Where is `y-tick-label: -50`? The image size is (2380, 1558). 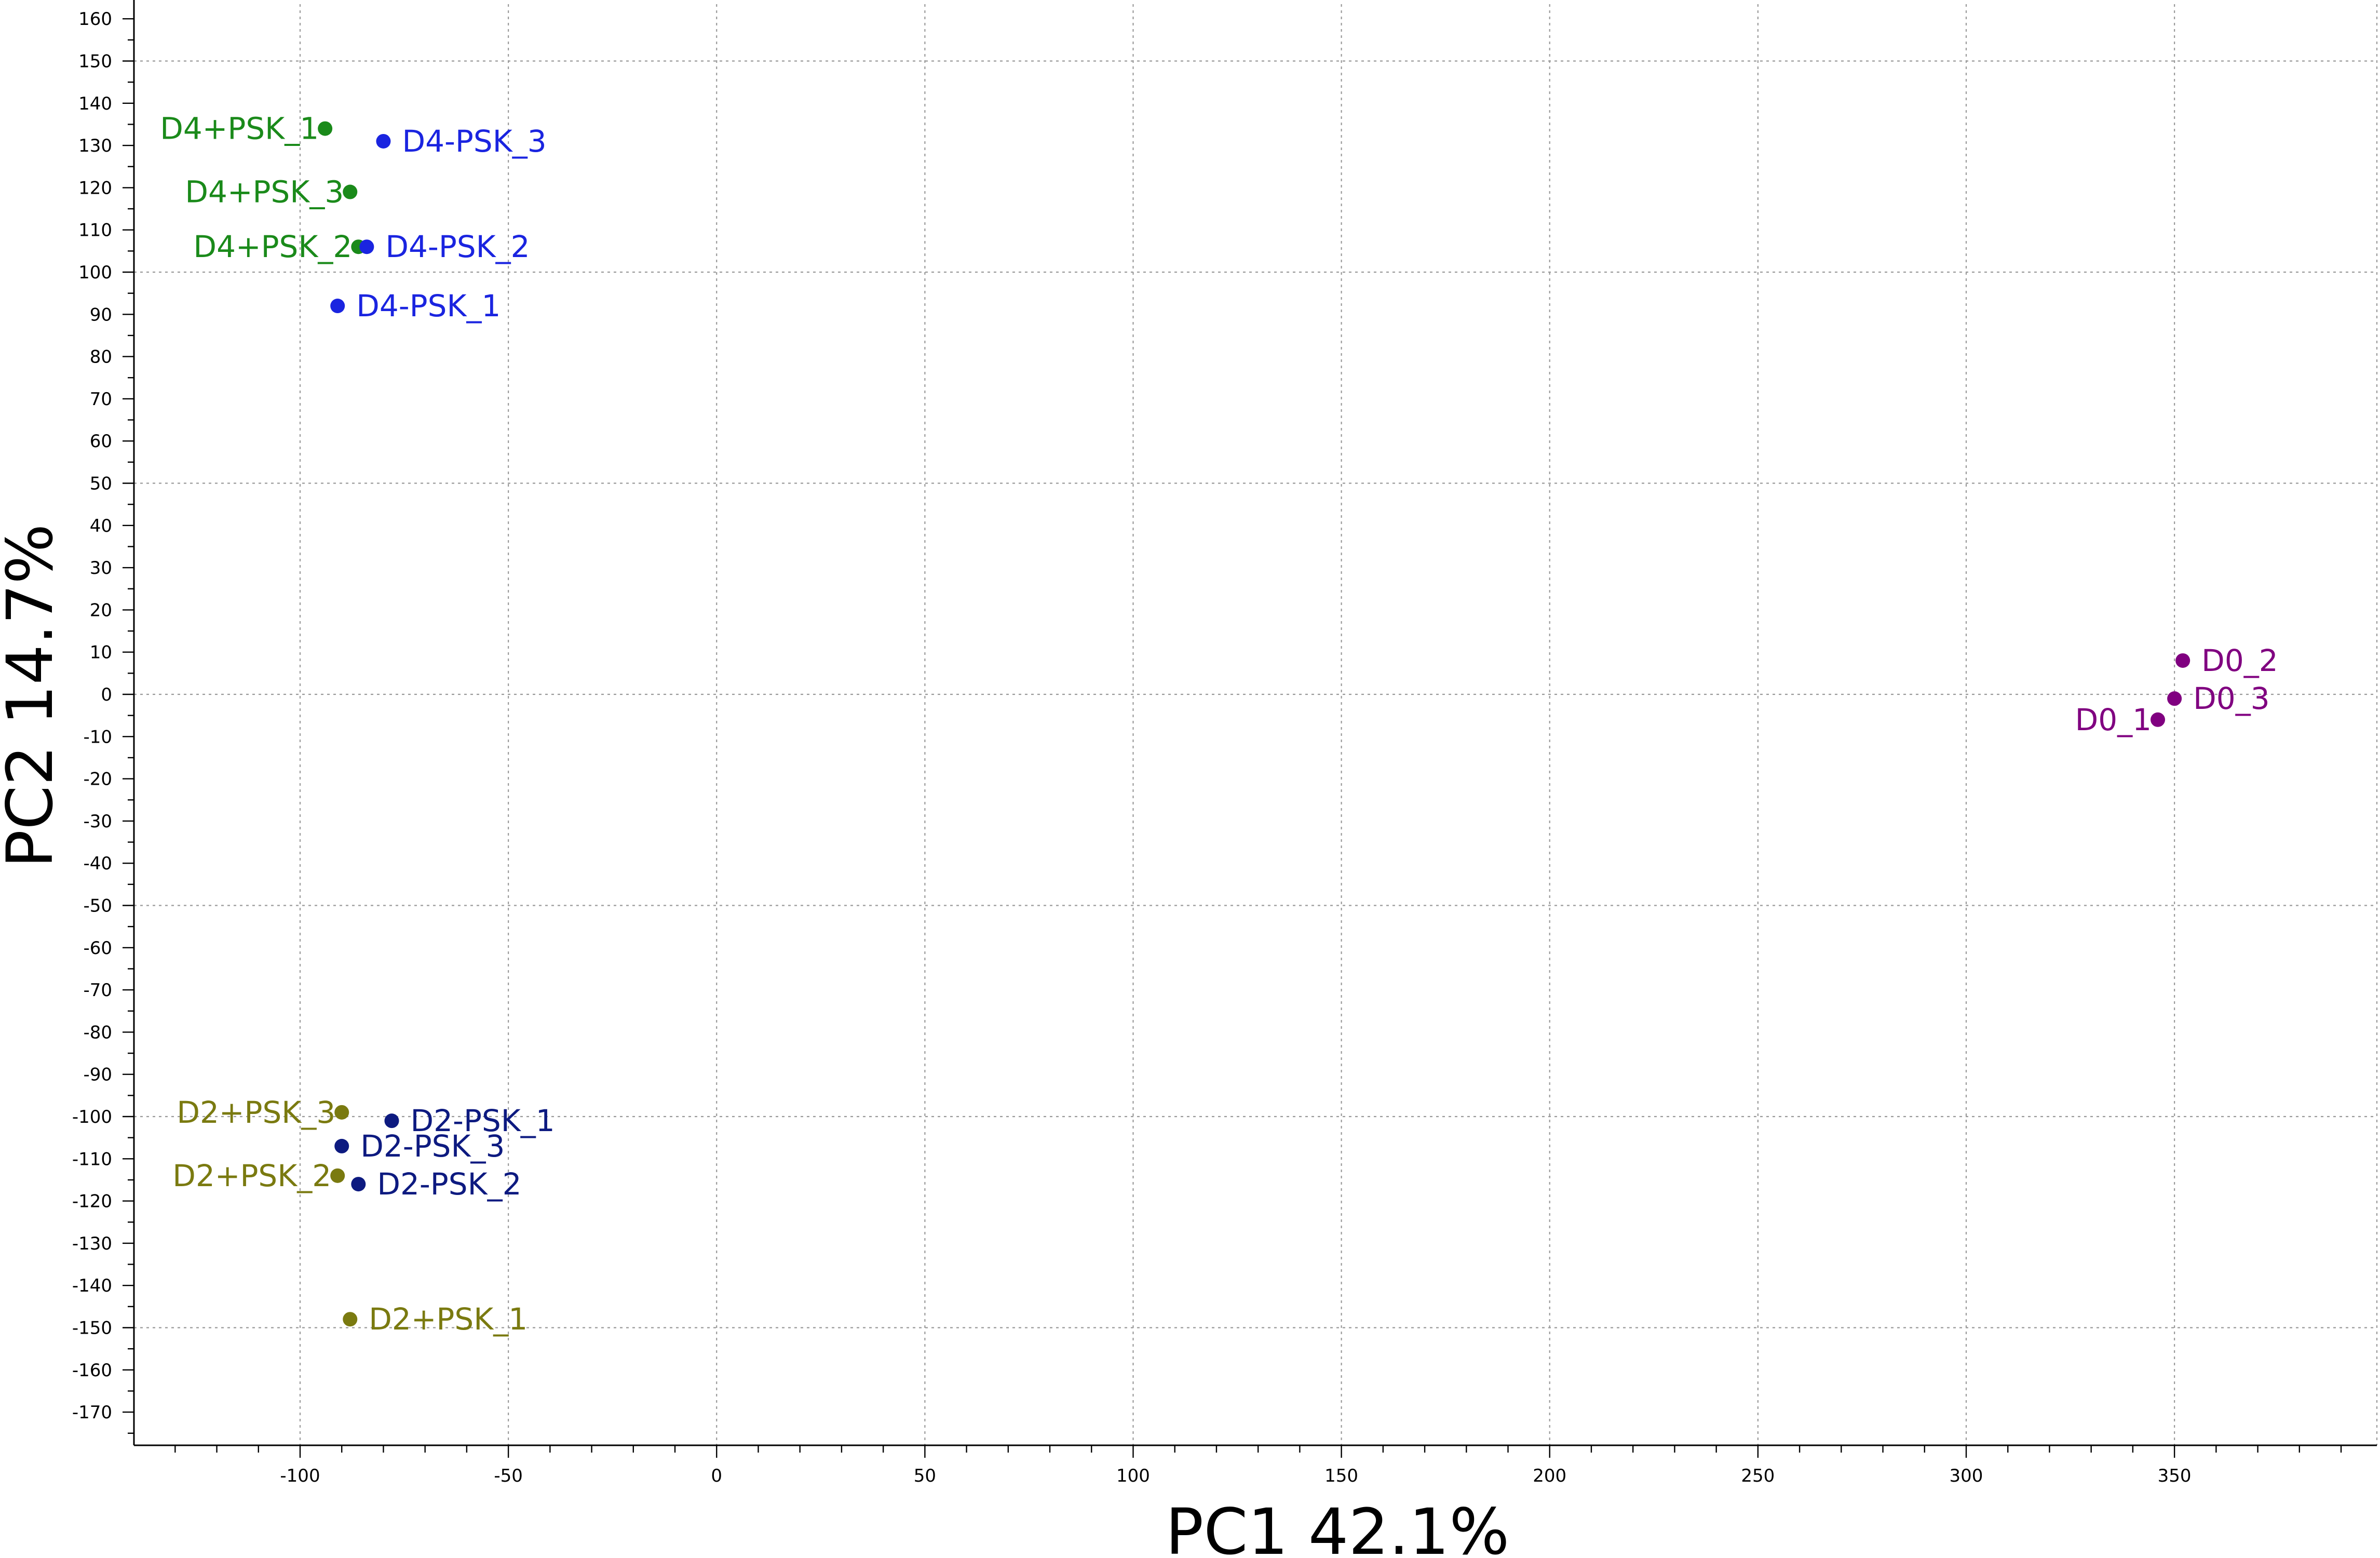 y-tick-label: -50 is located at coordinates (98, 906).